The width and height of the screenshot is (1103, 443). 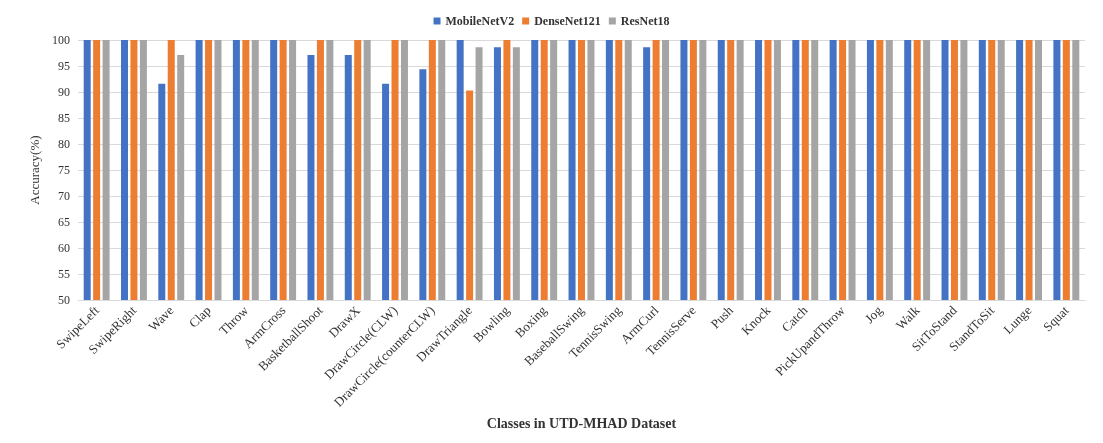 I want to click on x-tick-label: Wave, so click(x=161, y=318).